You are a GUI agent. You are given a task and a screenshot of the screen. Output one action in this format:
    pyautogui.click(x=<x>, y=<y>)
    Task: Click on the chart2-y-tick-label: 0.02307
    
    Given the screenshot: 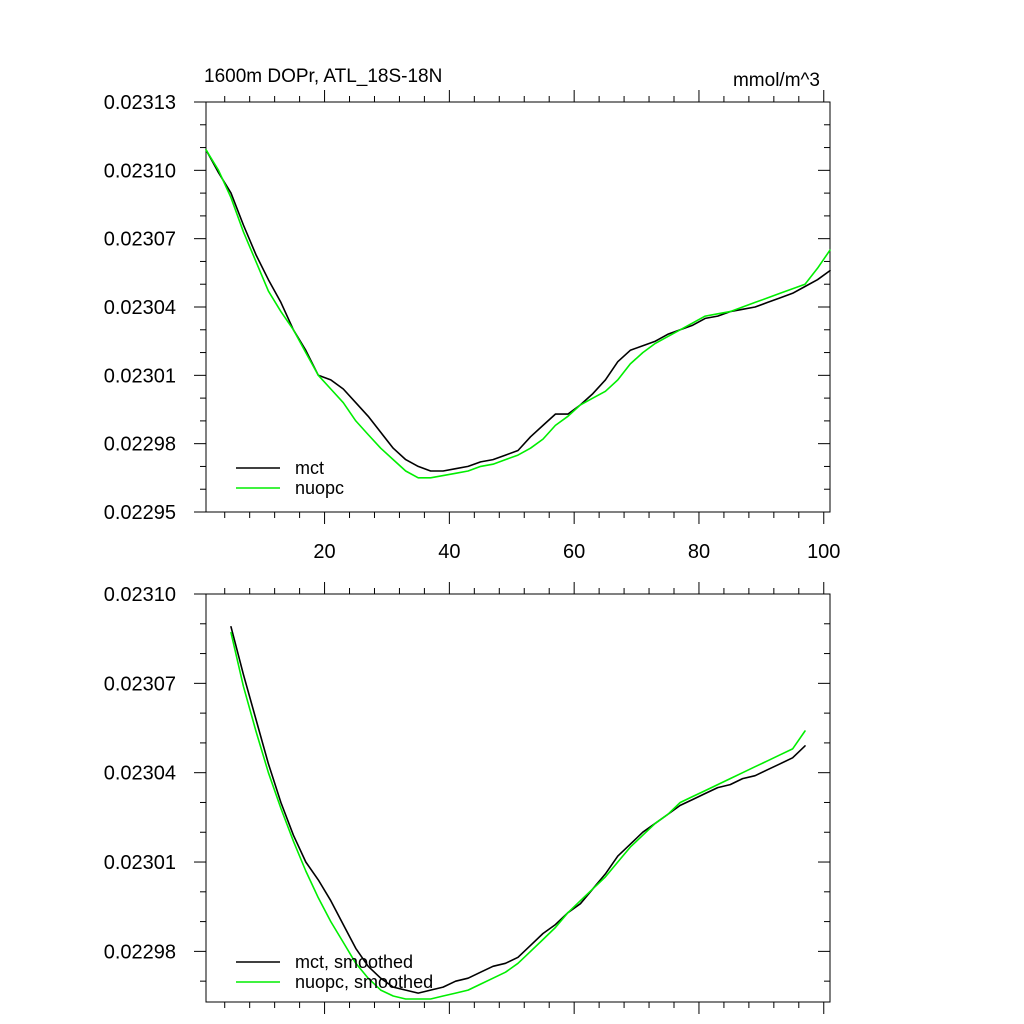 What is the action you would take?
    pyautogui.click(x=140, y=684)
    